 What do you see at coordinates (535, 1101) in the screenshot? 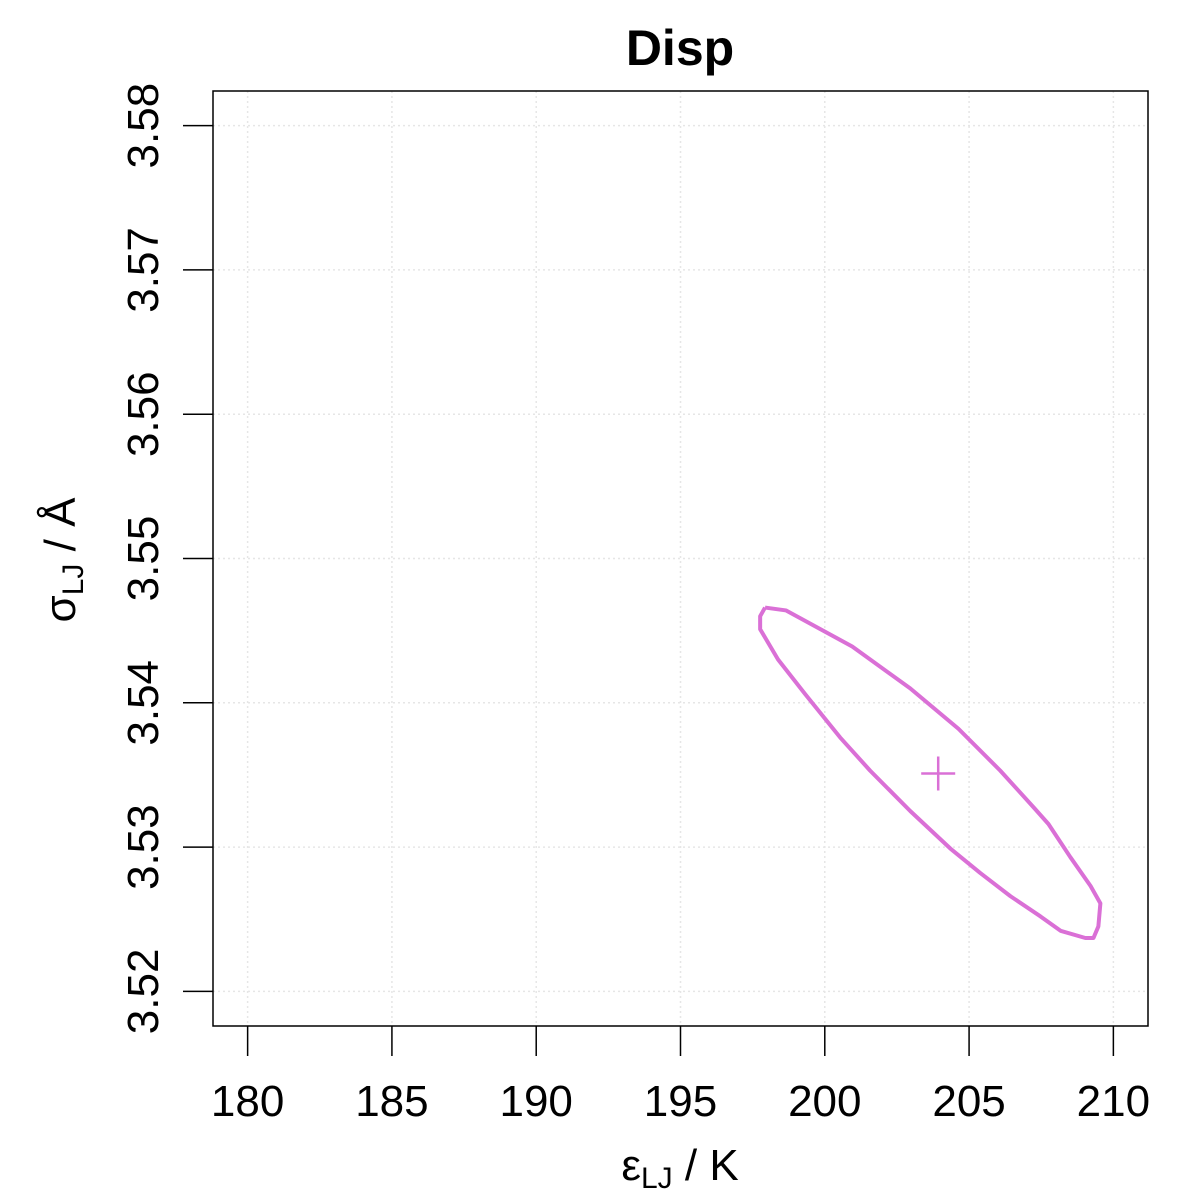
I see `x-tick-label: 190` at bounding box center [535, 1101].